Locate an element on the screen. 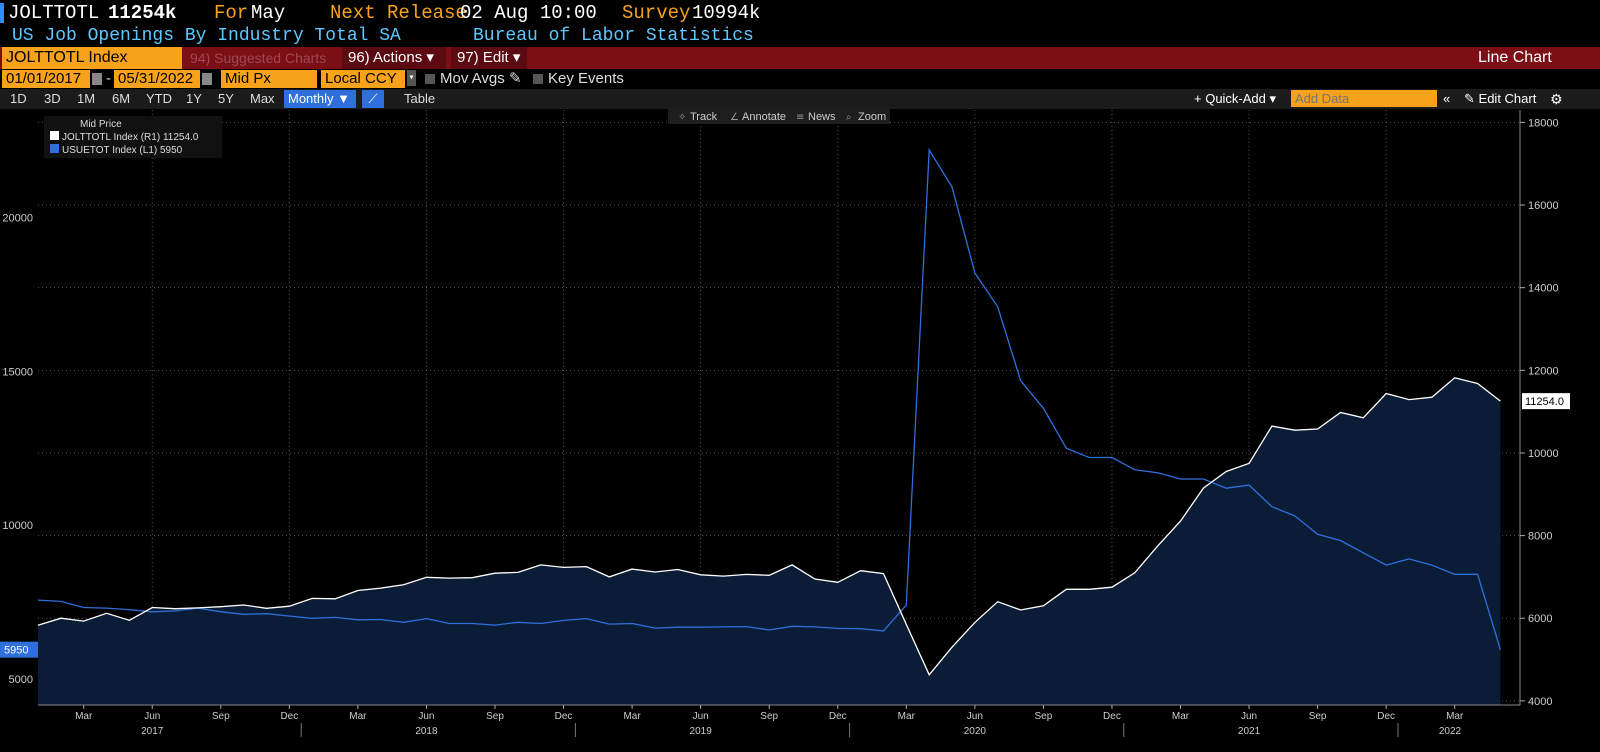  left-axis-tick-label: 5000 is located at coordinates (21, 680).